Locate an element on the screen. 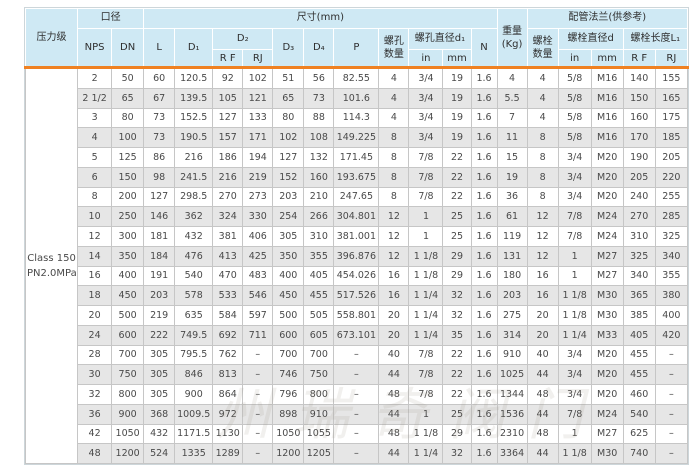  cell: 432 is located at coordinates (159, 434).